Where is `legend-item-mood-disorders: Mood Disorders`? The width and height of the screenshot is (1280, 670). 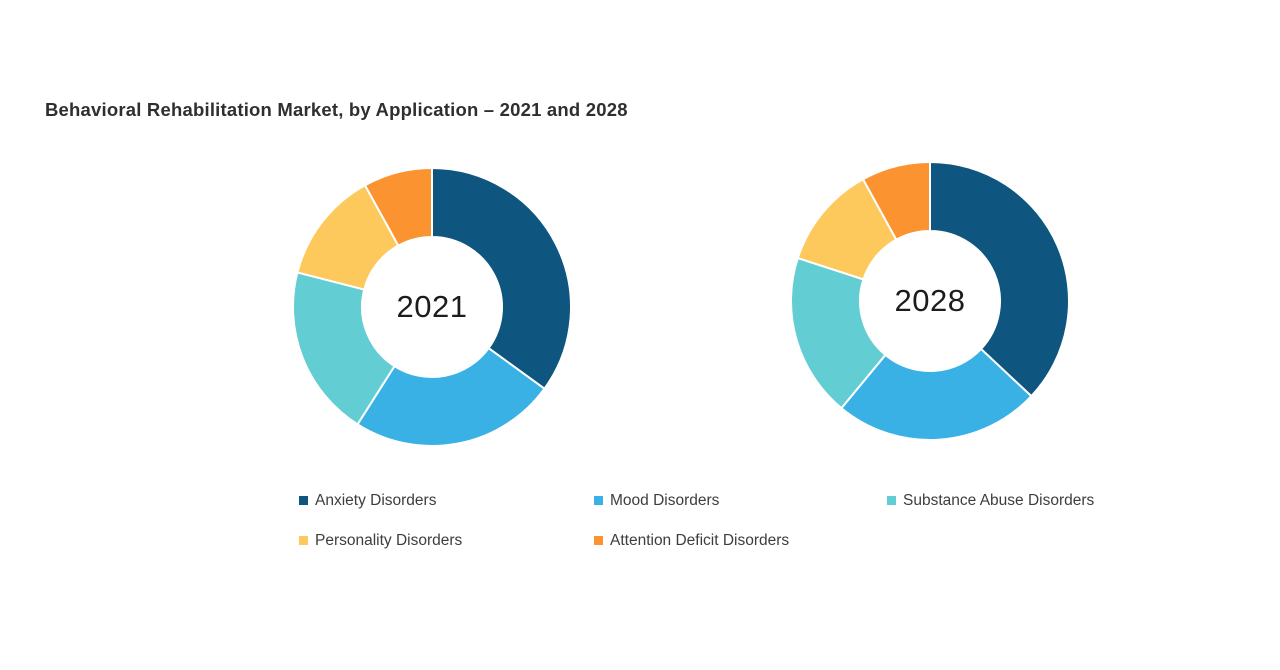
legend-item-mood-disorders: Mood Disorders is located at coordinates (740, 500).